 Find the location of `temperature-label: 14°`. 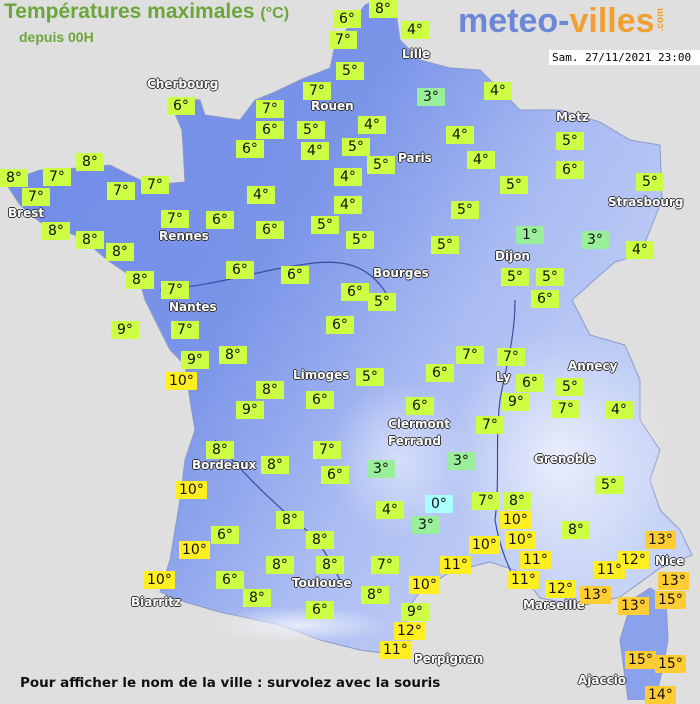

temperature-label: 14° is located at coordinates (660, 695).